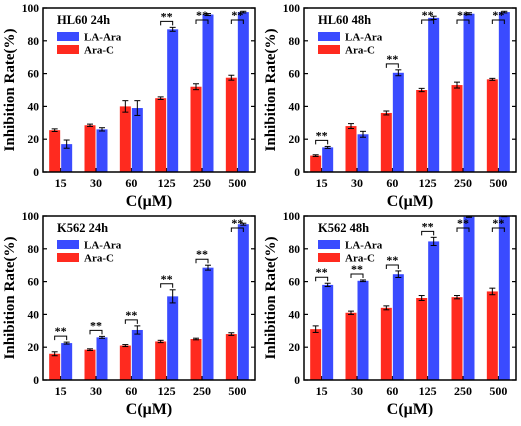  I want to click on chart-title: K562 24h, so click(82, 228).